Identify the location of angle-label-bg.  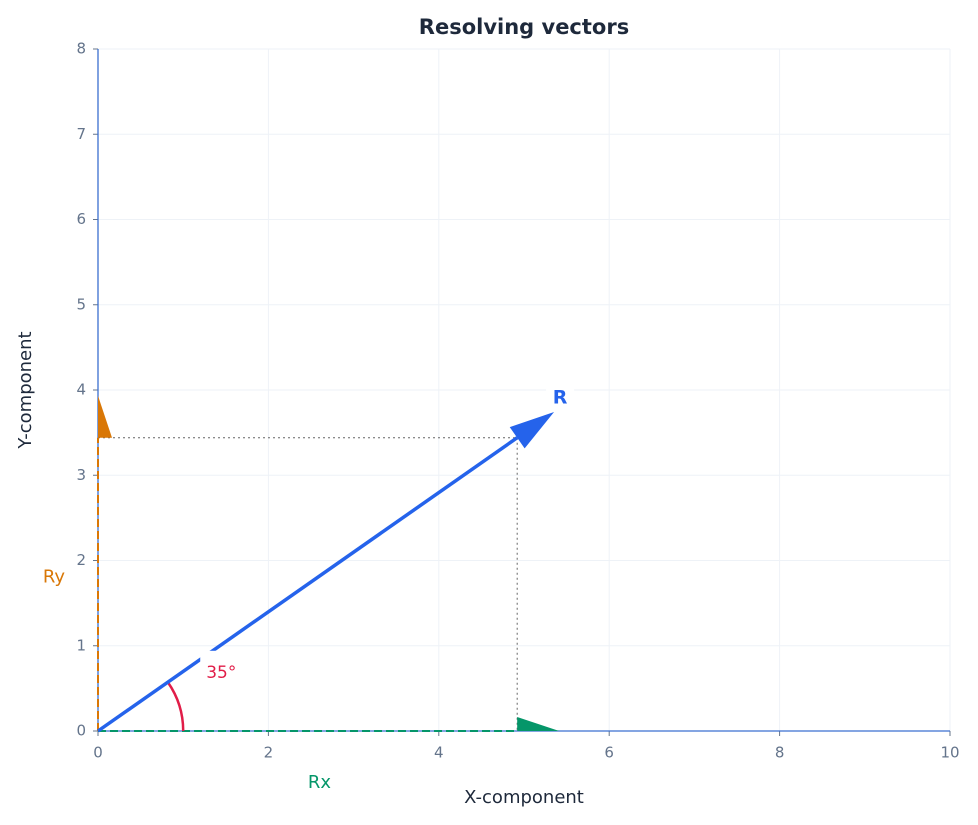
(222, 662).